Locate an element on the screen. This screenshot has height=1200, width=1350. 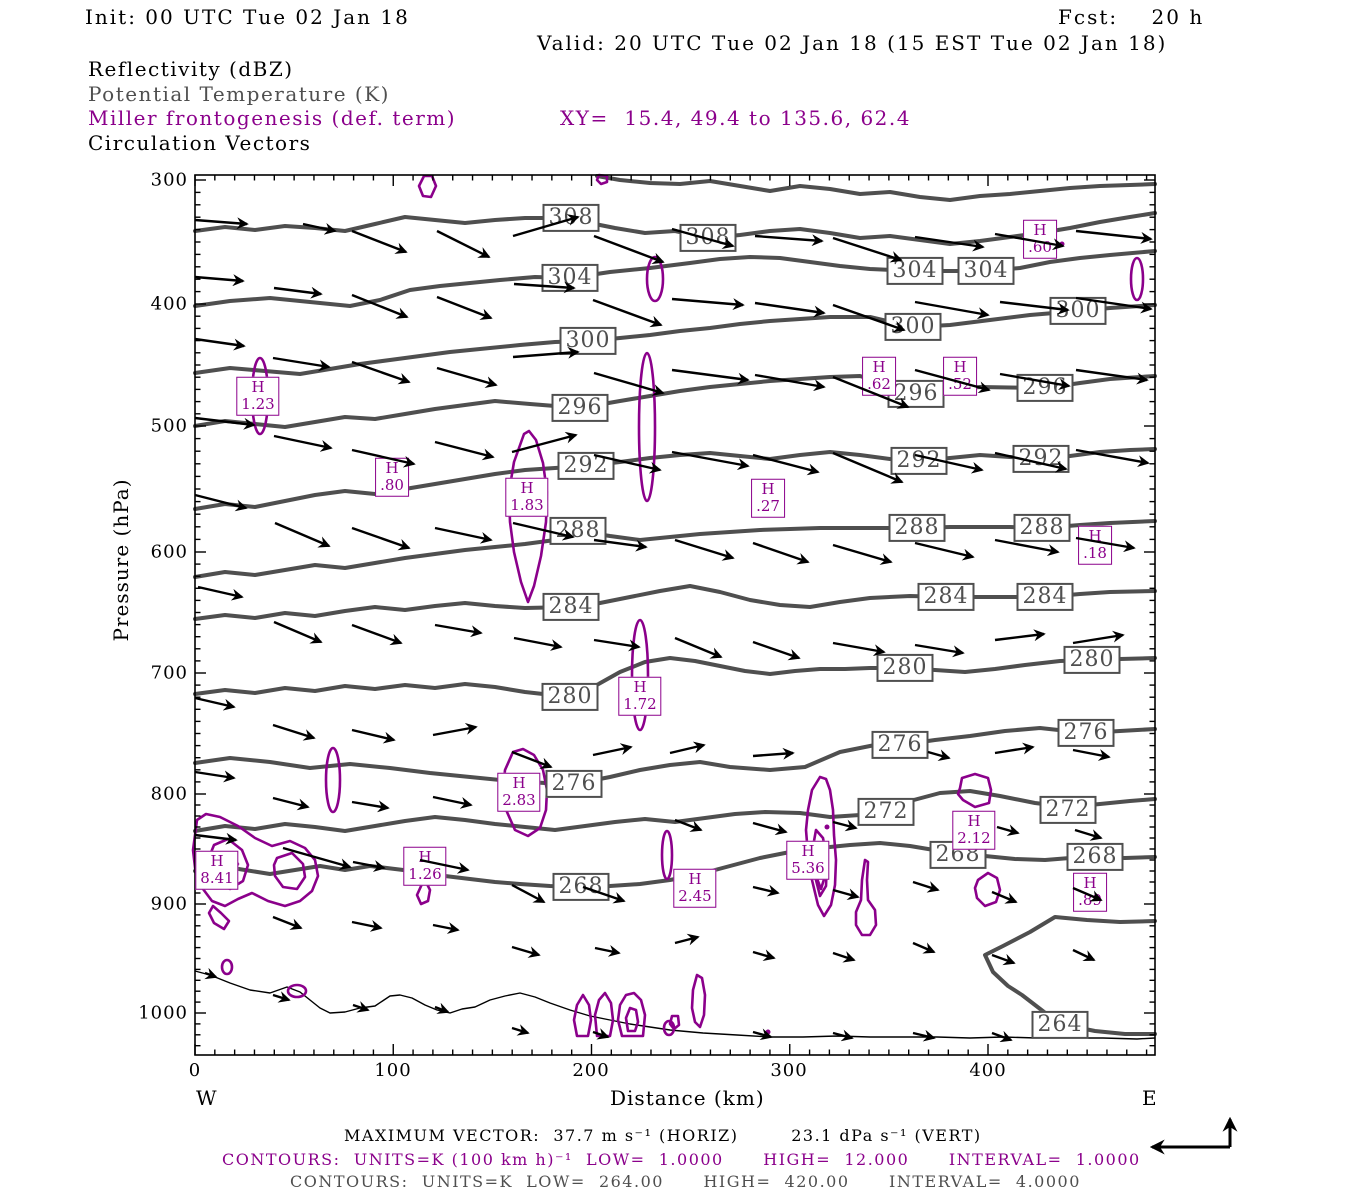
field-miller-frontogenesis: Miller frontogenesis (def. term) is located at coordinates (272, 118).